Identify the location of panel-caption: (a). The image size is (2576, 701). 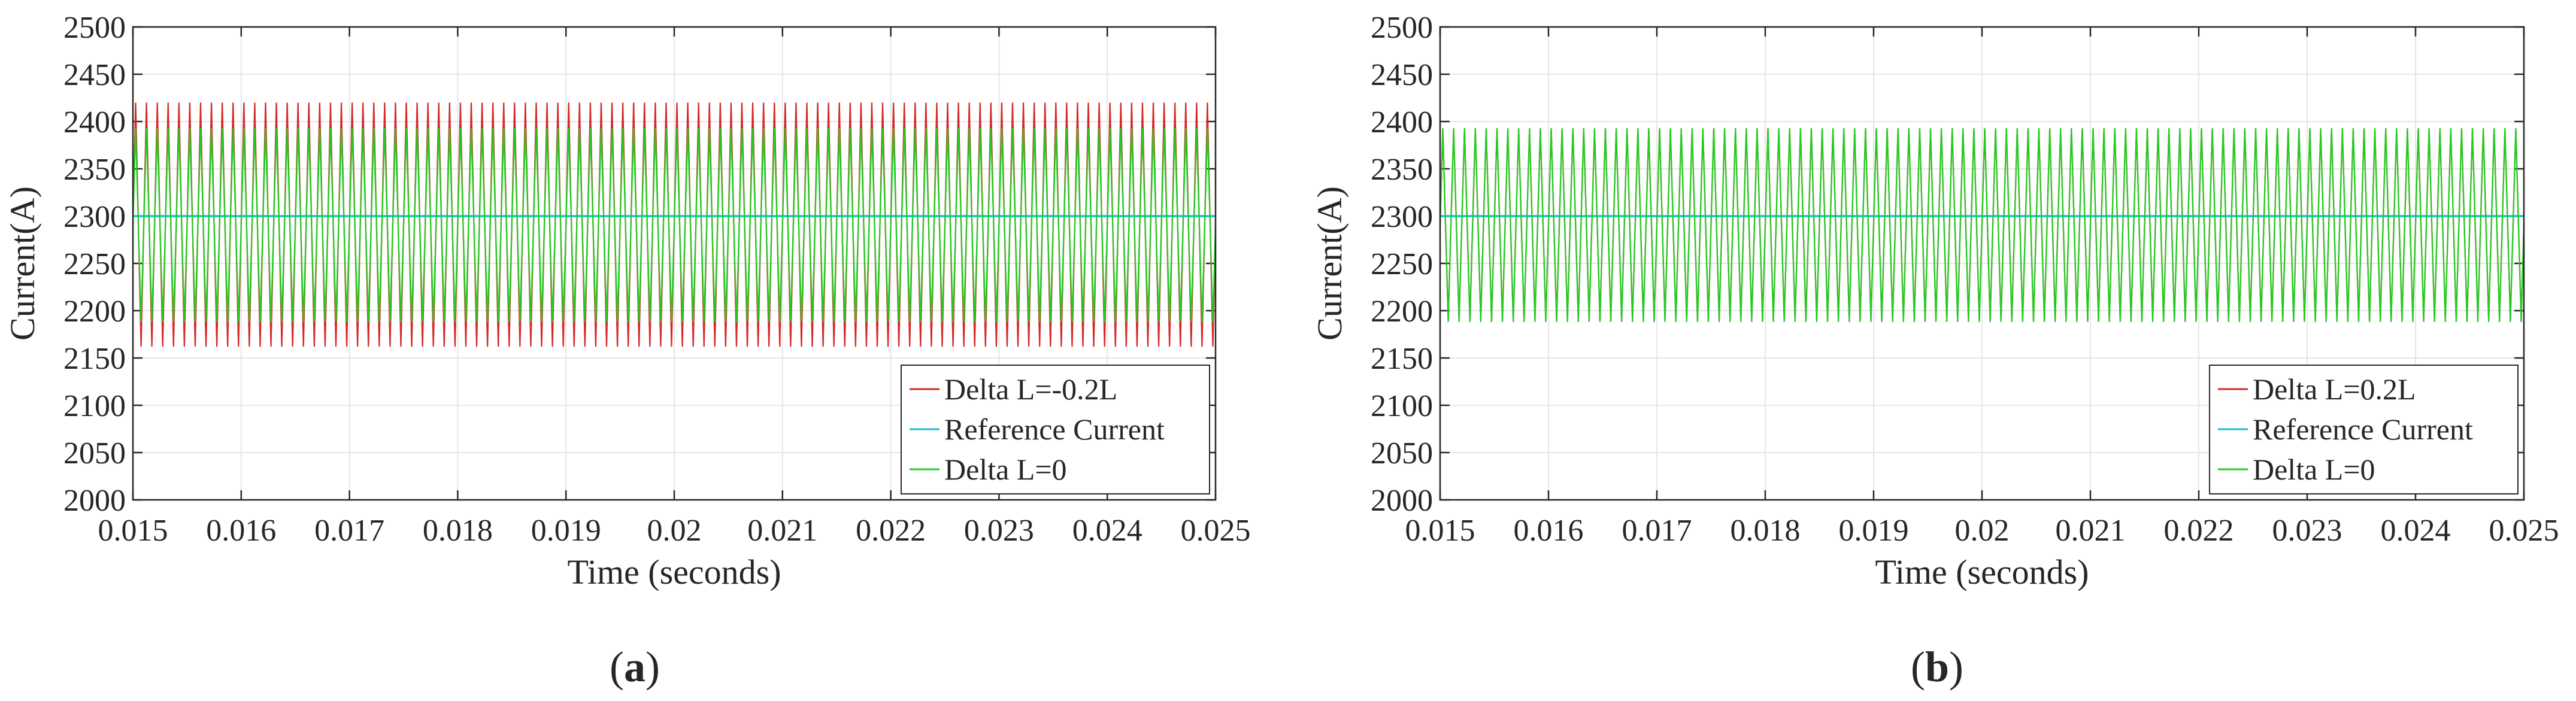
(635, 667).